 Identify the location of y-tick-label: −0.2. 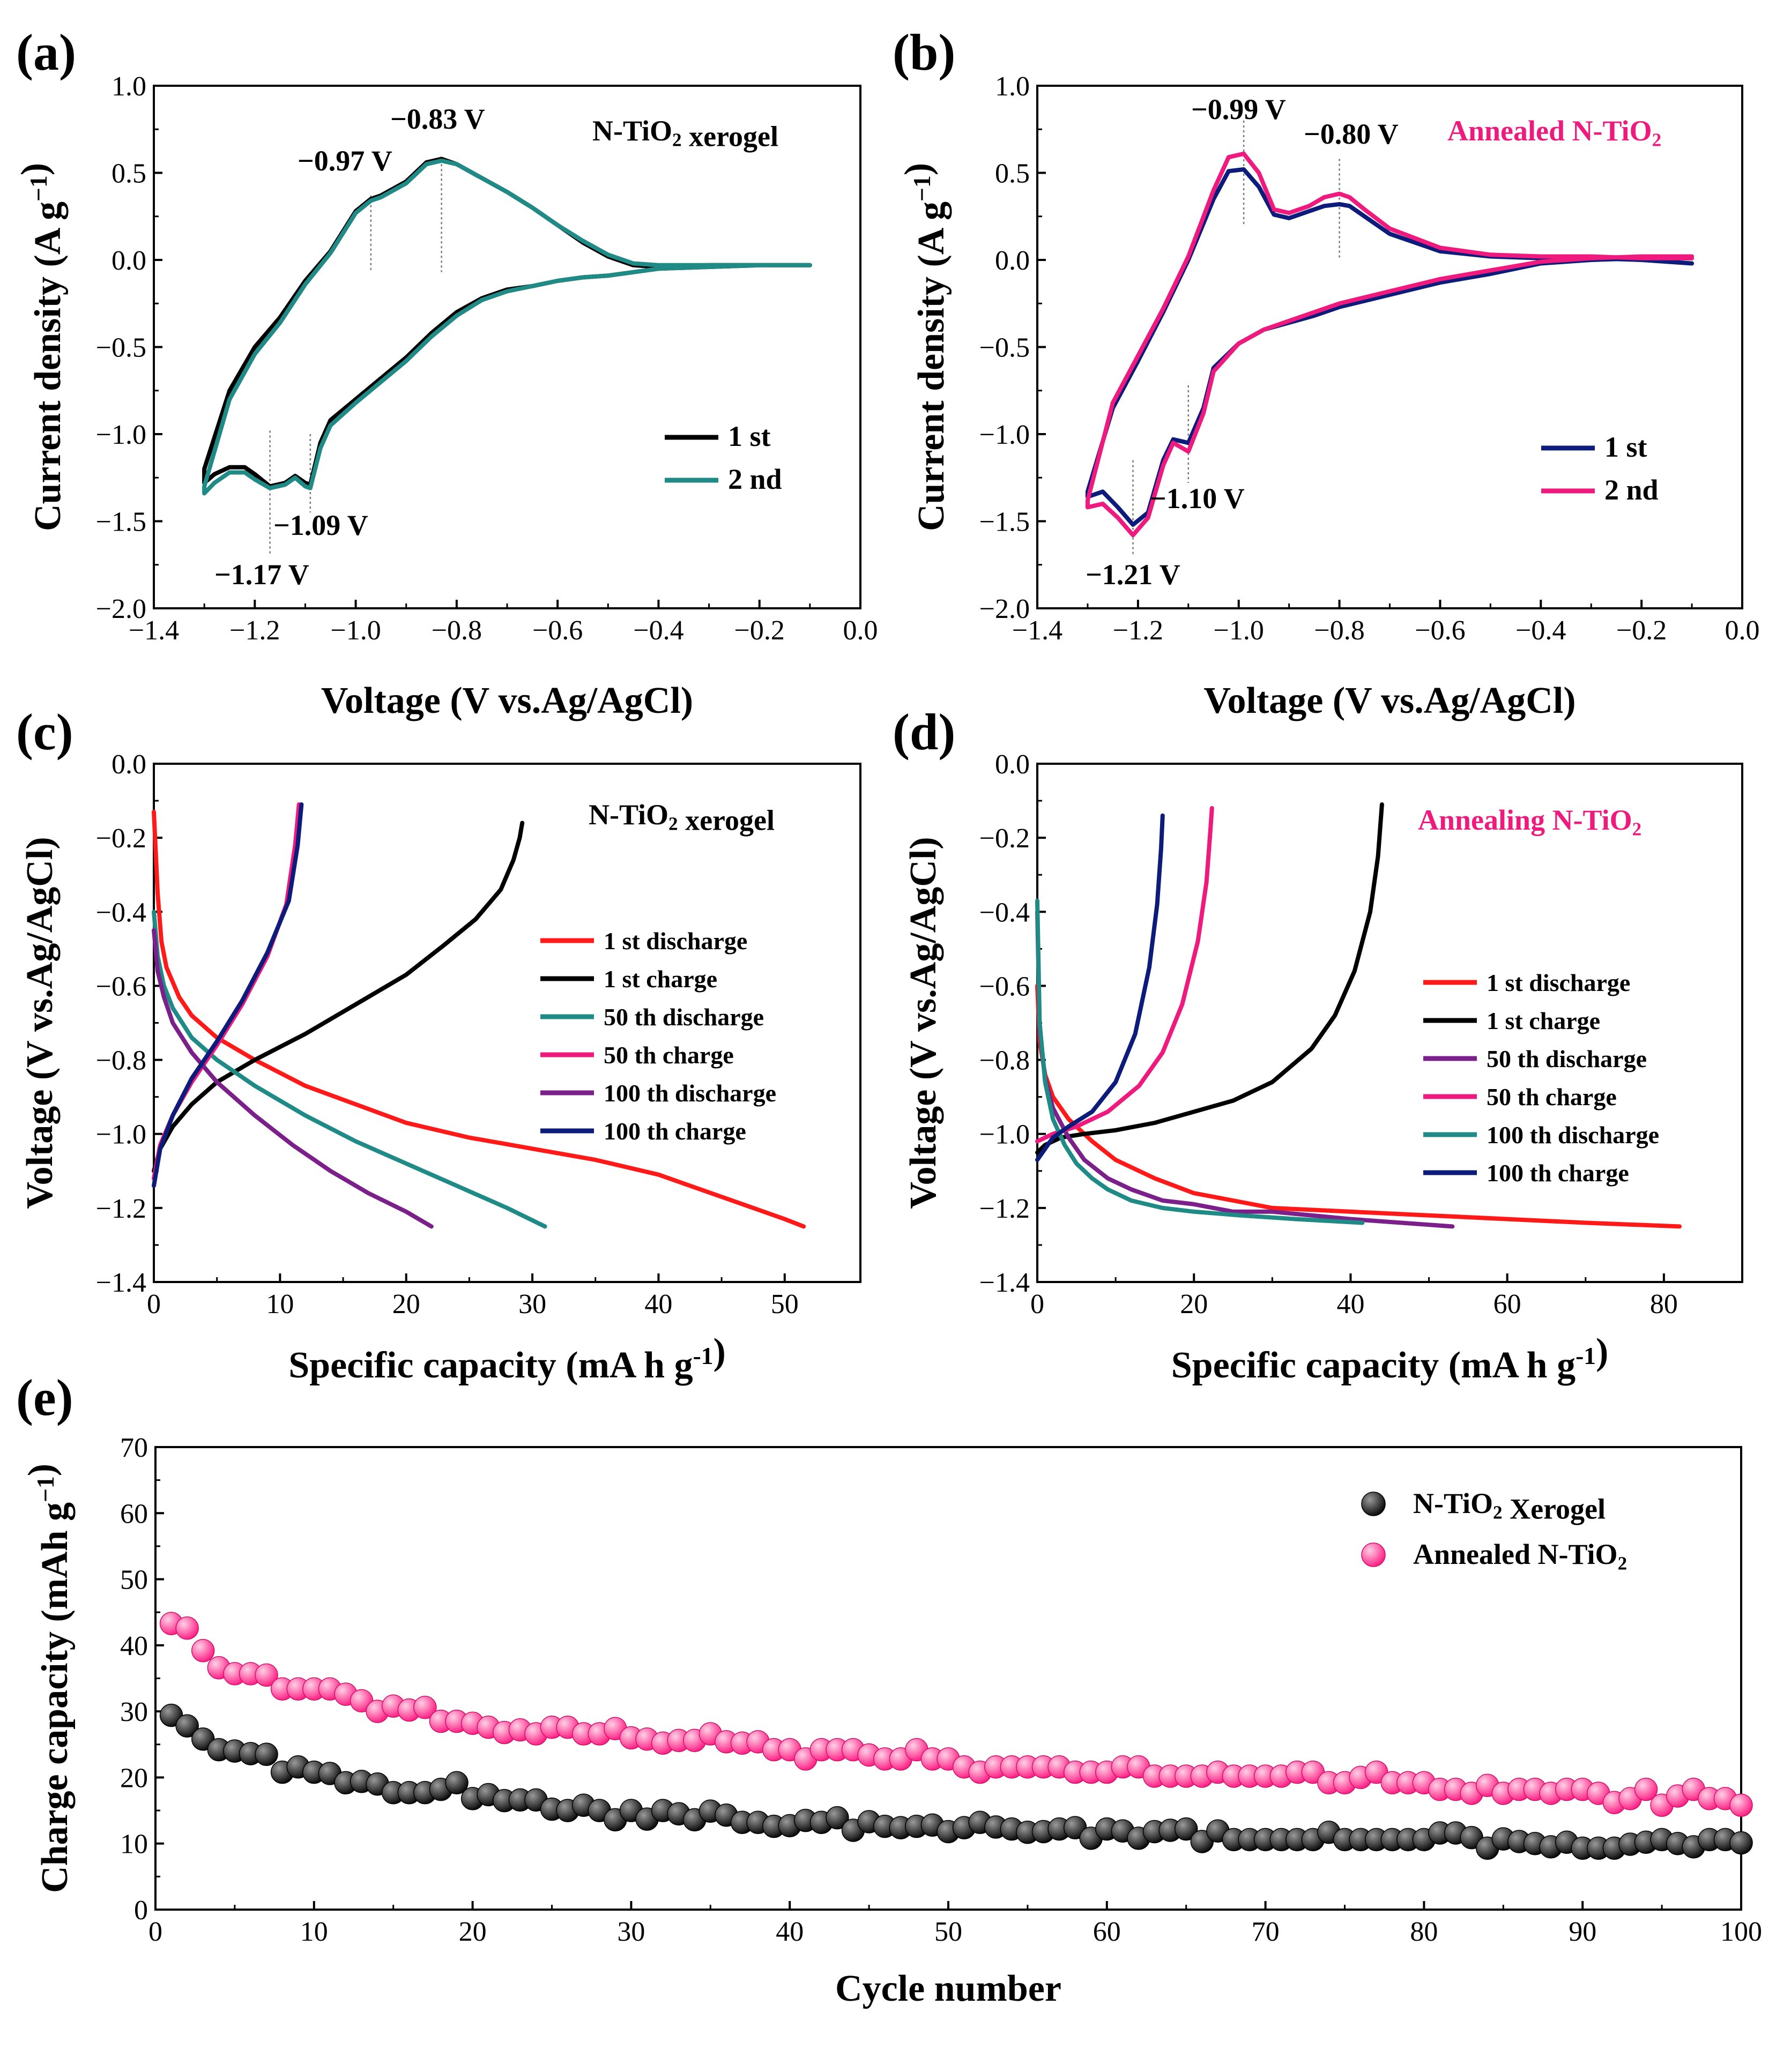
(1004, 838).